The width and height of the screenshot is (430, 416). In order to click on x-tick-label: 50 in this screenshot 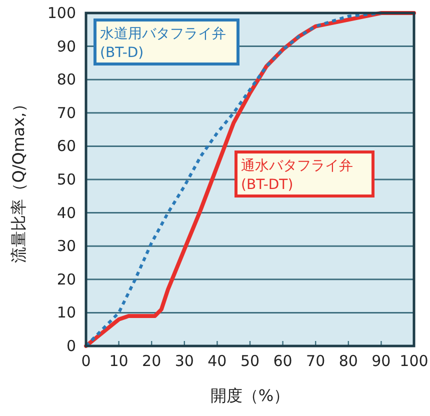, I will do `click(250, 361)`.